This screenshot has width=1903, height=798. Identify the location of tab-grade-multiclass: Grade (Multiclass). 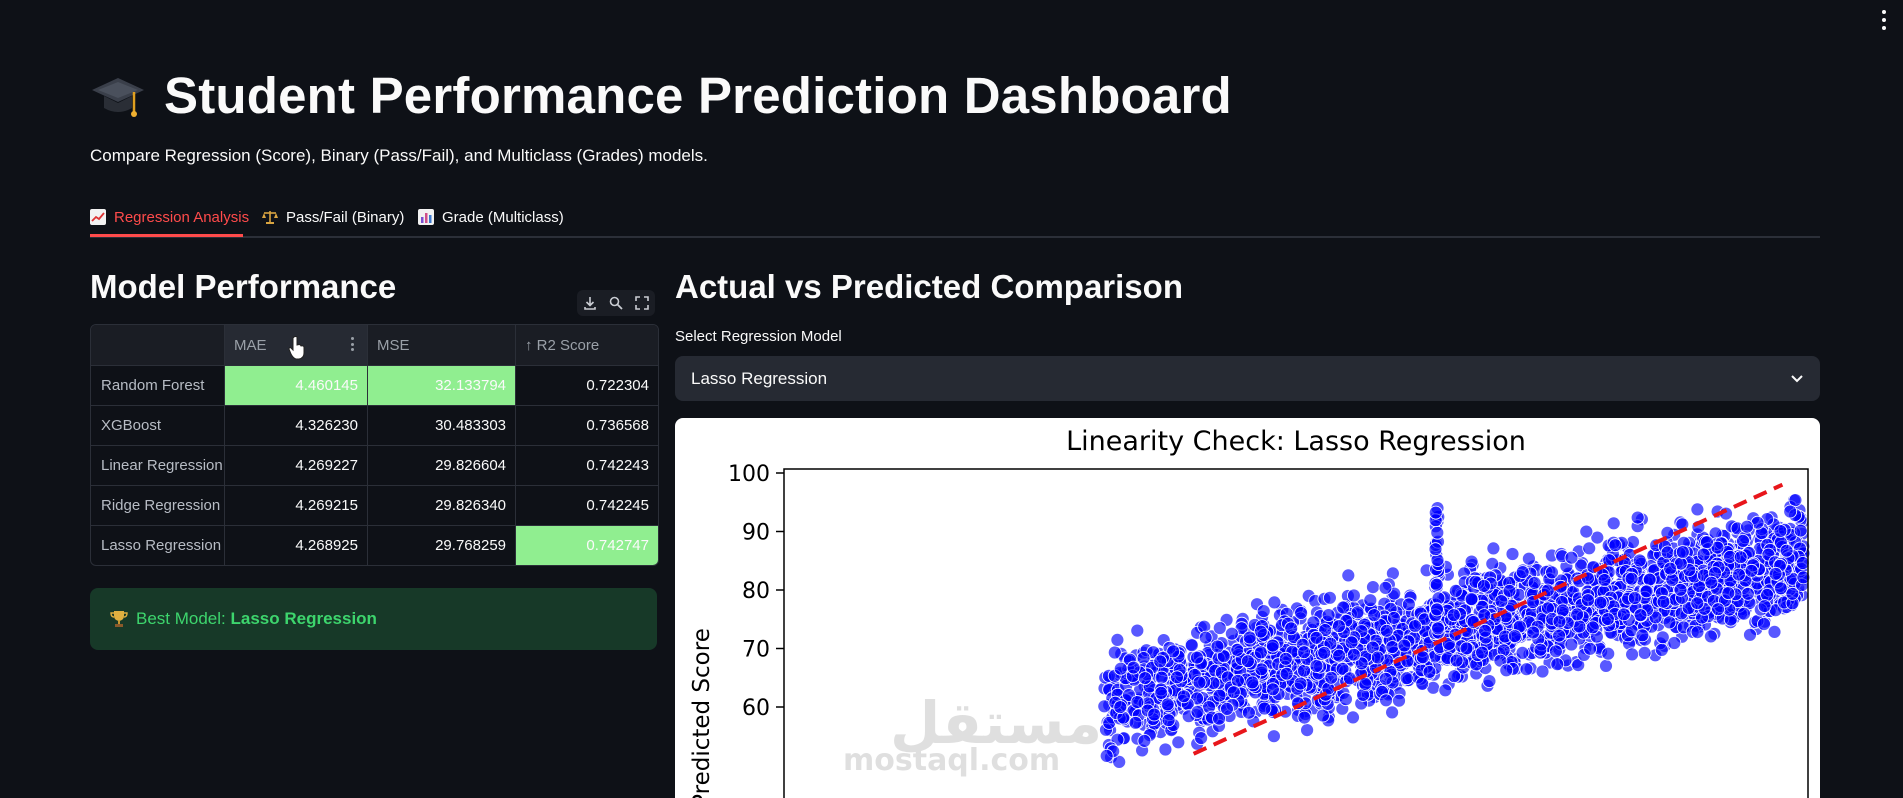
(491, 217).